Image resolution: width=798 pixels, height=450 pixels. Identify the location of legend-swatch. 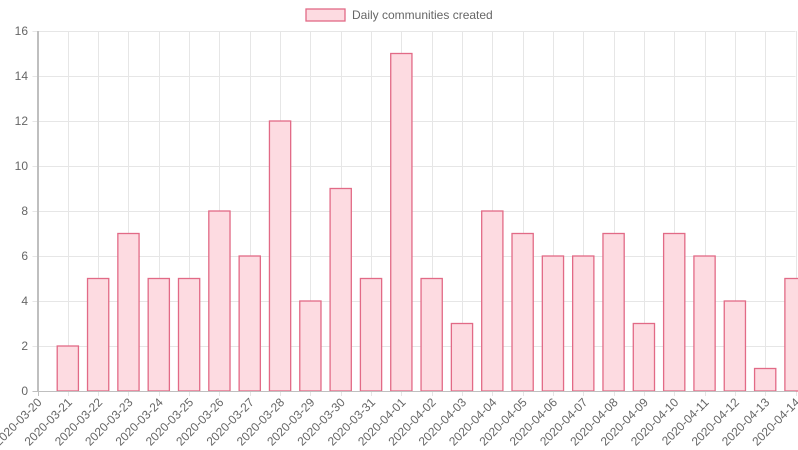
(325, 15).